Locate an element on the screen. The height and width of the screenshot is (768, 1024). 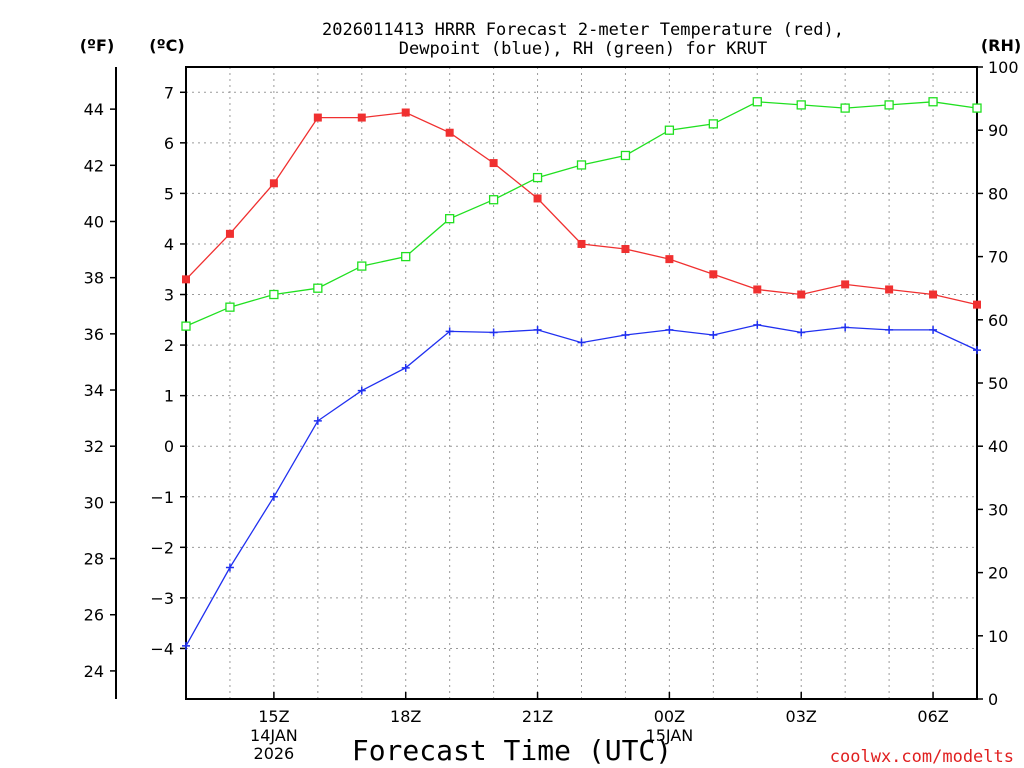
fahrenheit-tick-label: 34 is located at coordinates (94, 390).